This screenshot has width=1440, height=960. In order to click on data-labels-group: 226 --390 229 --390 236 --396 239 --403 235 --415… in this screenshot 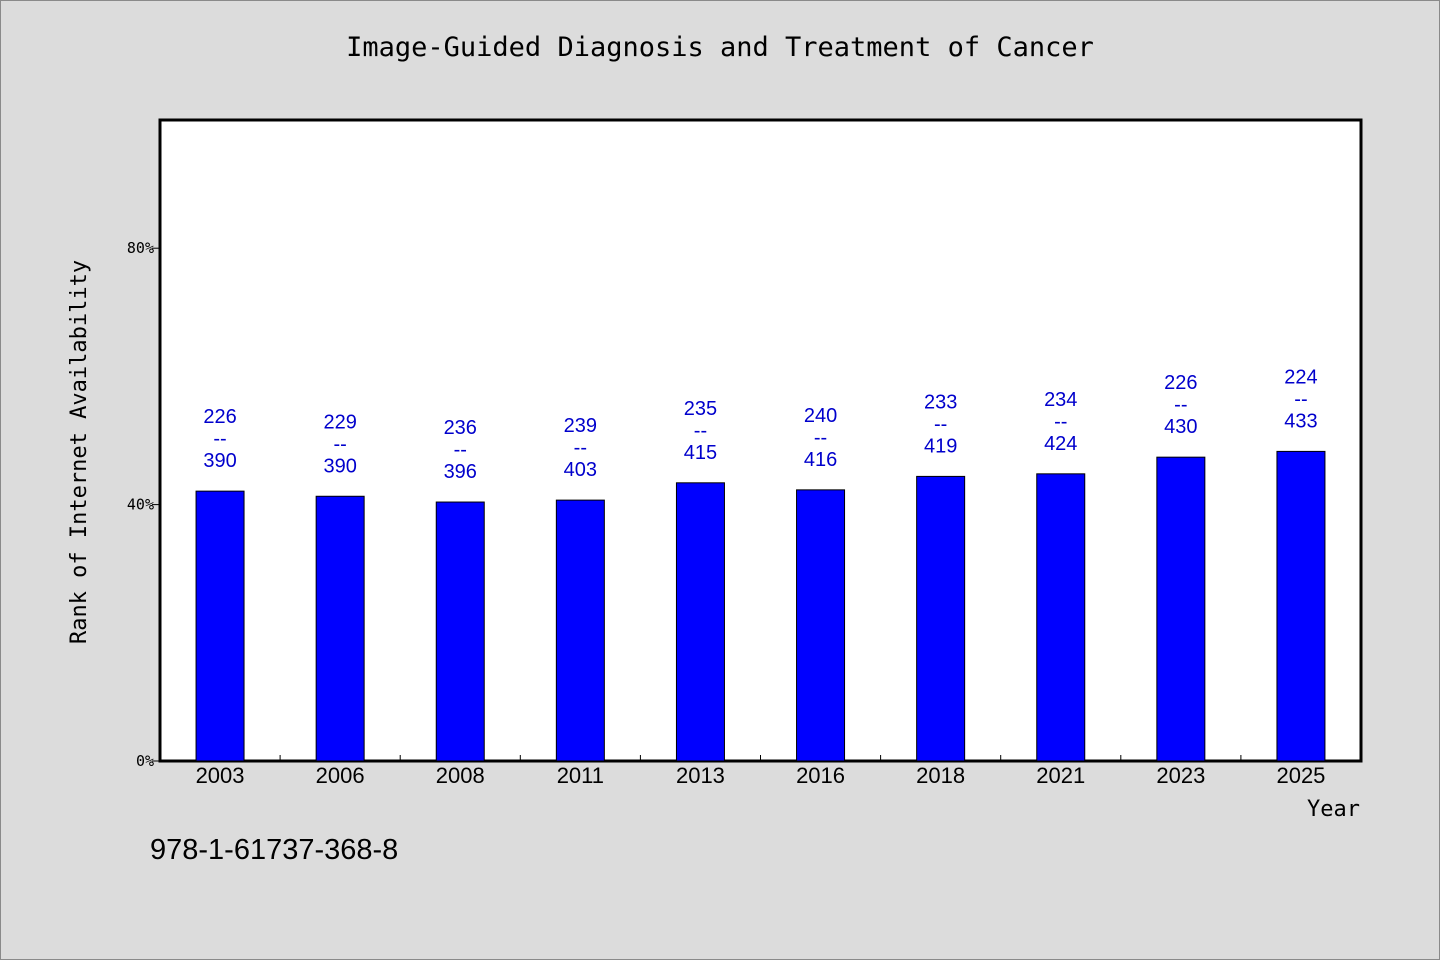, I will do `click(760, 424)`.